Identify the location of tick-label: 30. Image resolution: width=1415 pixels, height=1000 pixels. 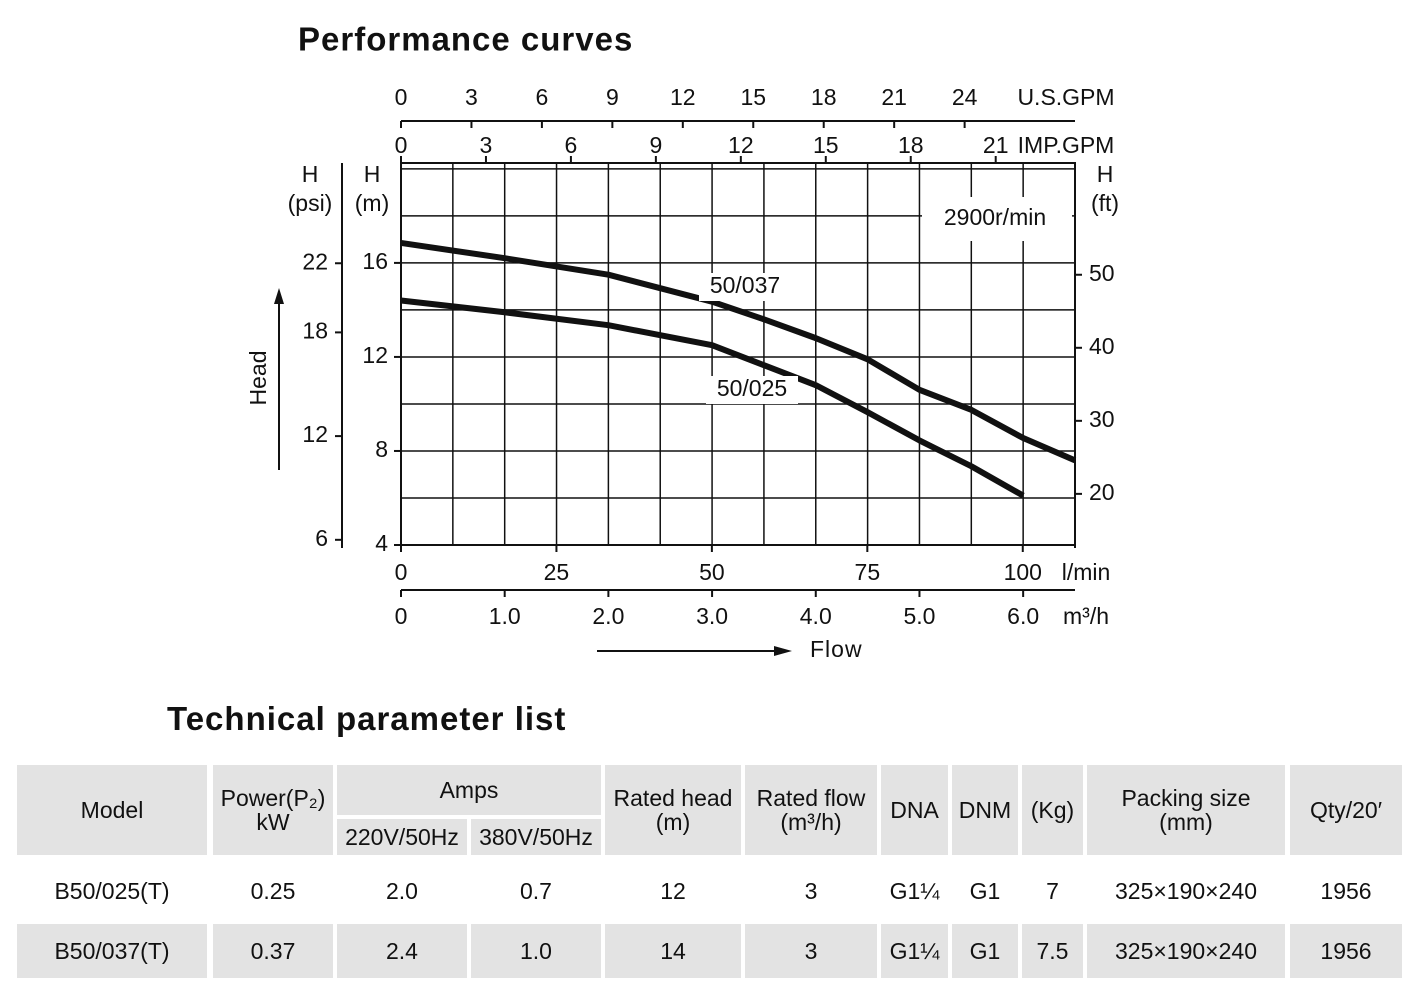
(1102, 419).